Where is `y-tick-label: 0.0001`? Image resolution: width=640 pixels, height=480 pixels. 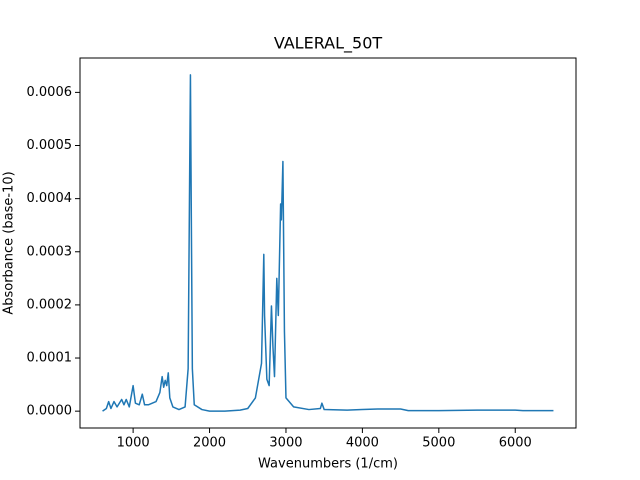
y-tick-label: 0.0001 is located at coordinates (50, 358).